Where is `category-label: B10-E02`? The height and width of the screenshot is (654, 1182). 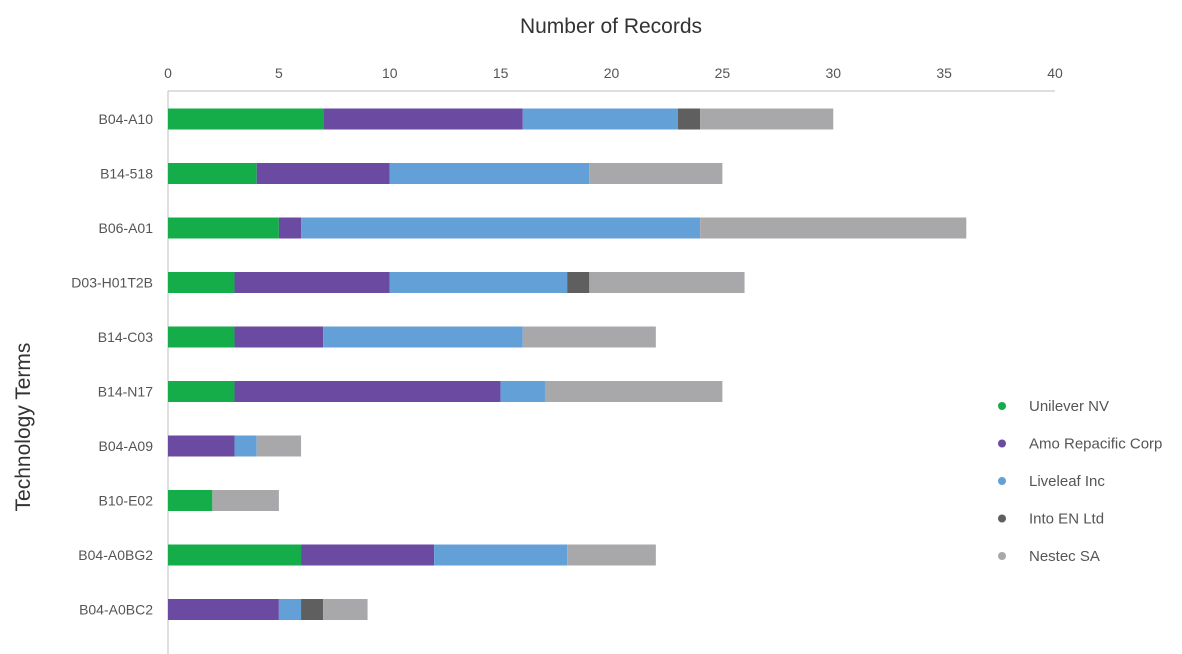
category-label: B10-E02 is located at coordinates (126, 501).